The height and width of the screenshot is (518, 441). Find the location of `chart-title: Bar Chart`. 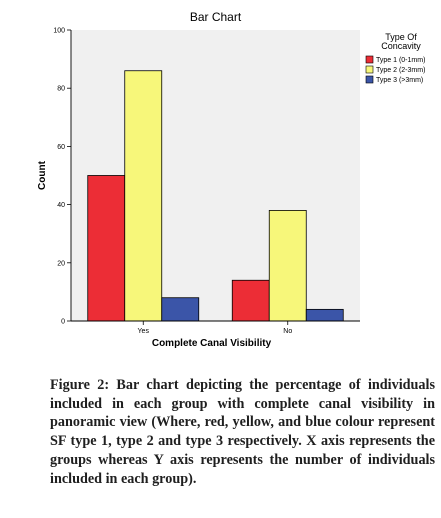

chart-title: Bar Chart is located at coordinates (216, 17).